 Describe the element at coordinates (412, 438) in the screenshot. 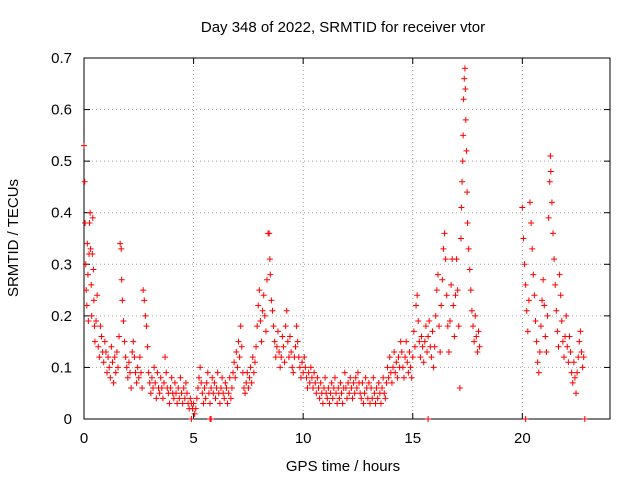

I see `x-tick-label: 15` at that location.